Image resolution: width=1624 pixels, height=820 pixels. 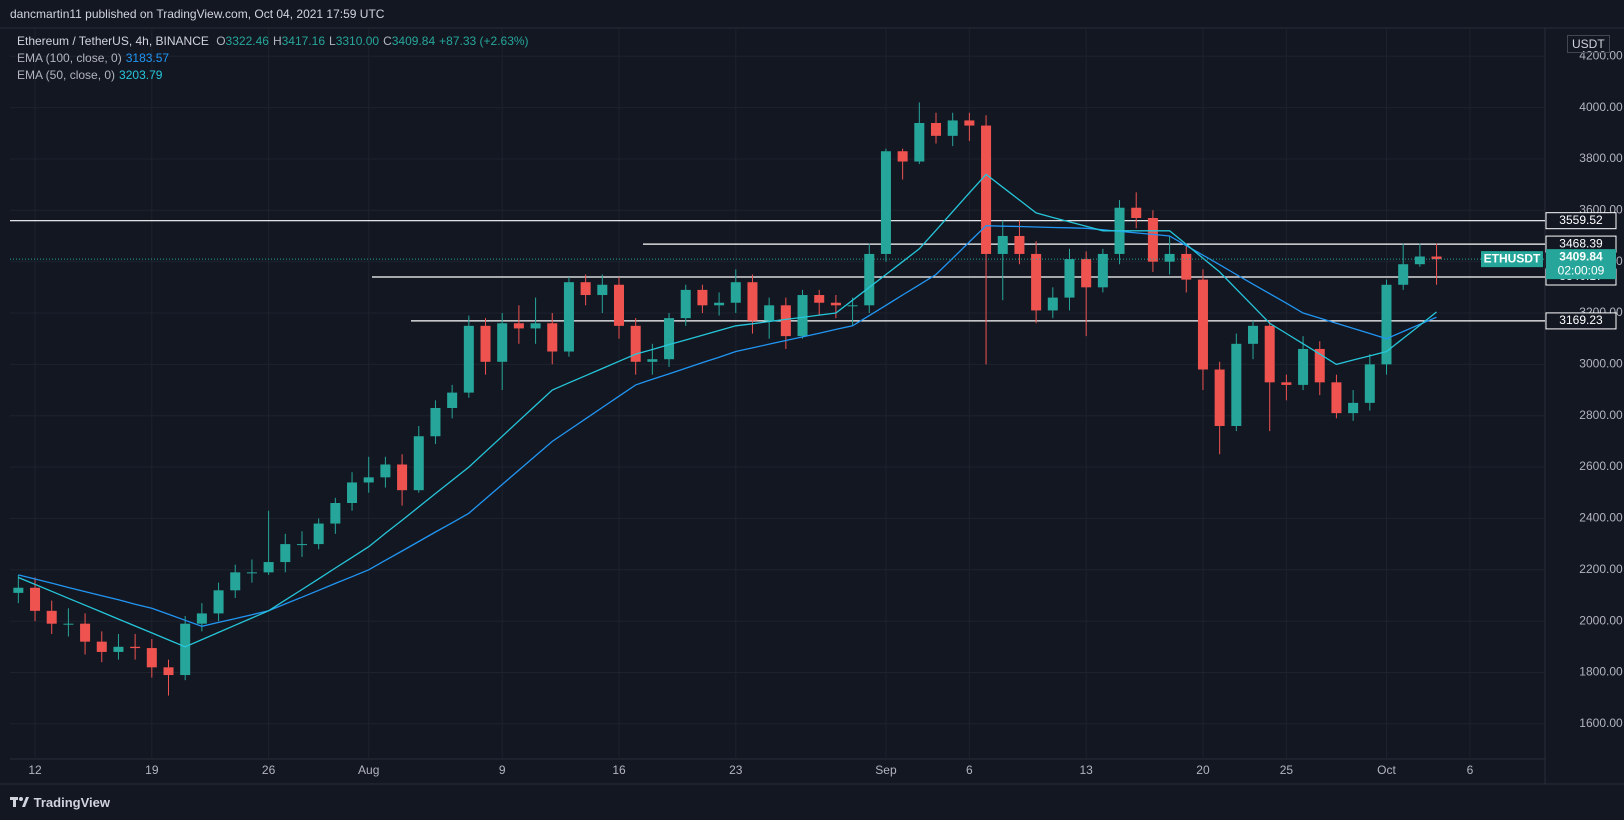 I want to click on indicator-value: 3203.79, so click(x=141, y=75).